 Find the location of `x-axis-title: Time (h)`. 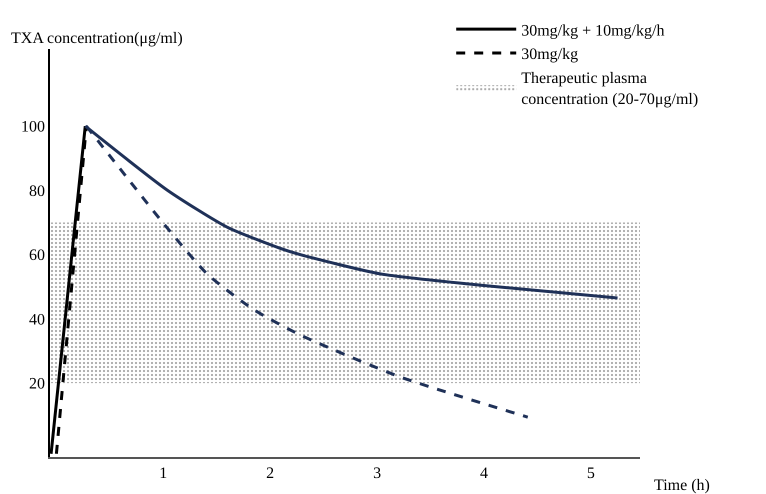

x-axis-title: Time (h) is located at coordinates (682, 485).